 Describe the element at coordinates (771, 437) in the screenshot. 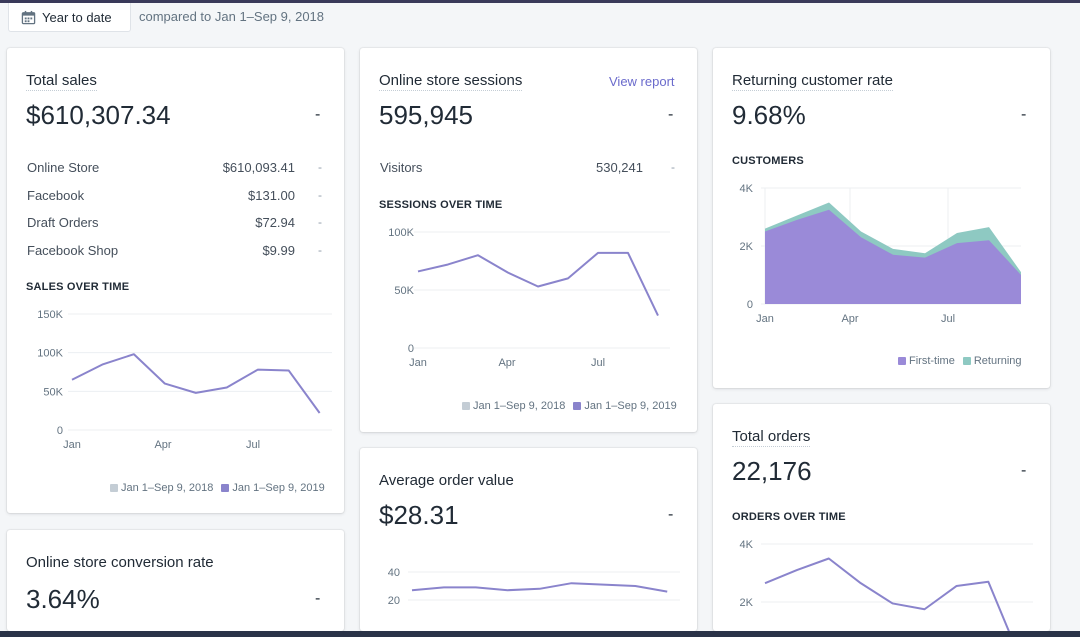

I see `card-title: Total orders` at that location.